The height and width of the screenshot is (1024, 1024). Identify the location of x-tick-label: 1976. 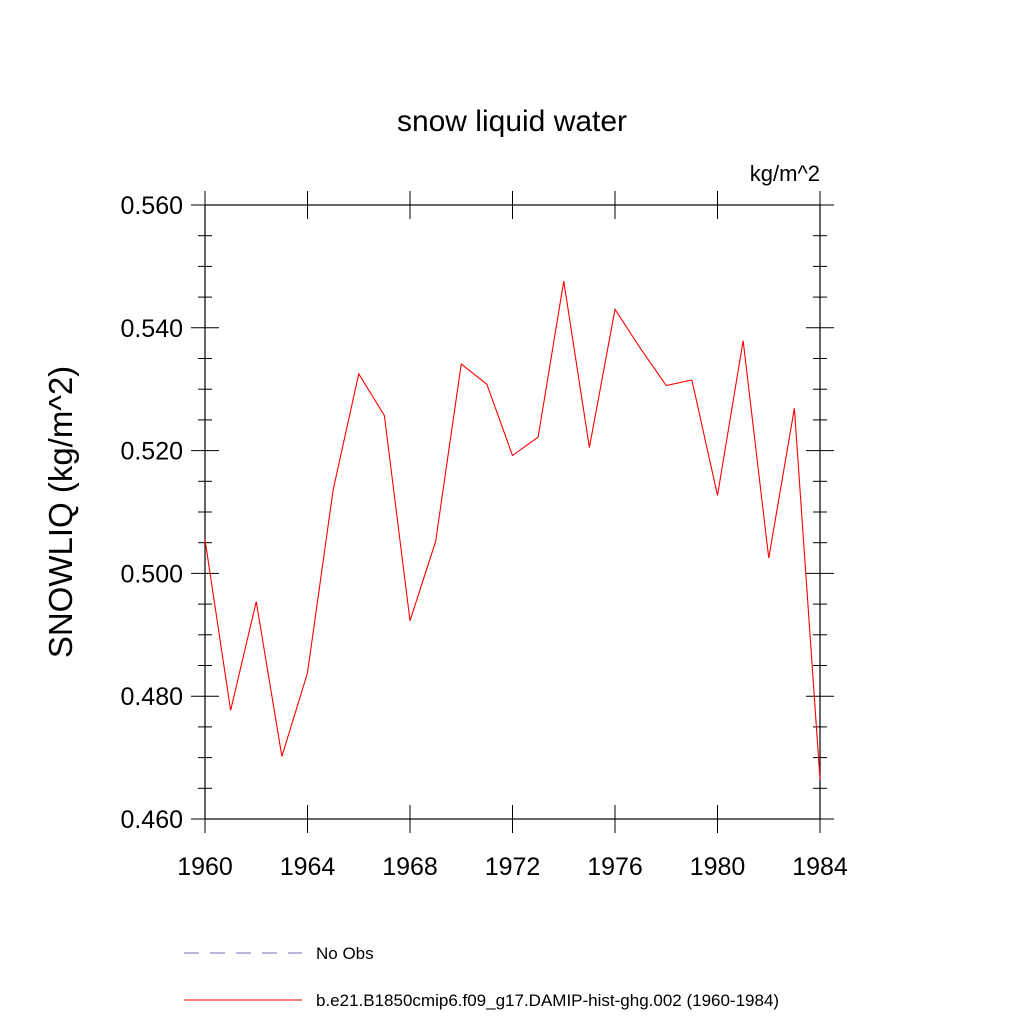
(615, 867).